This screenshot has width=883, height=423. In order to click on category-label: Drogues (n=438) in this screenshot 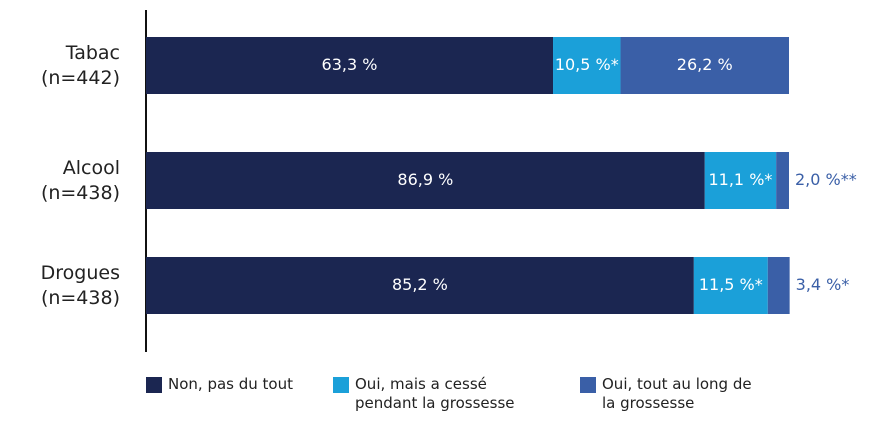, I will do `click(80, 285)`.